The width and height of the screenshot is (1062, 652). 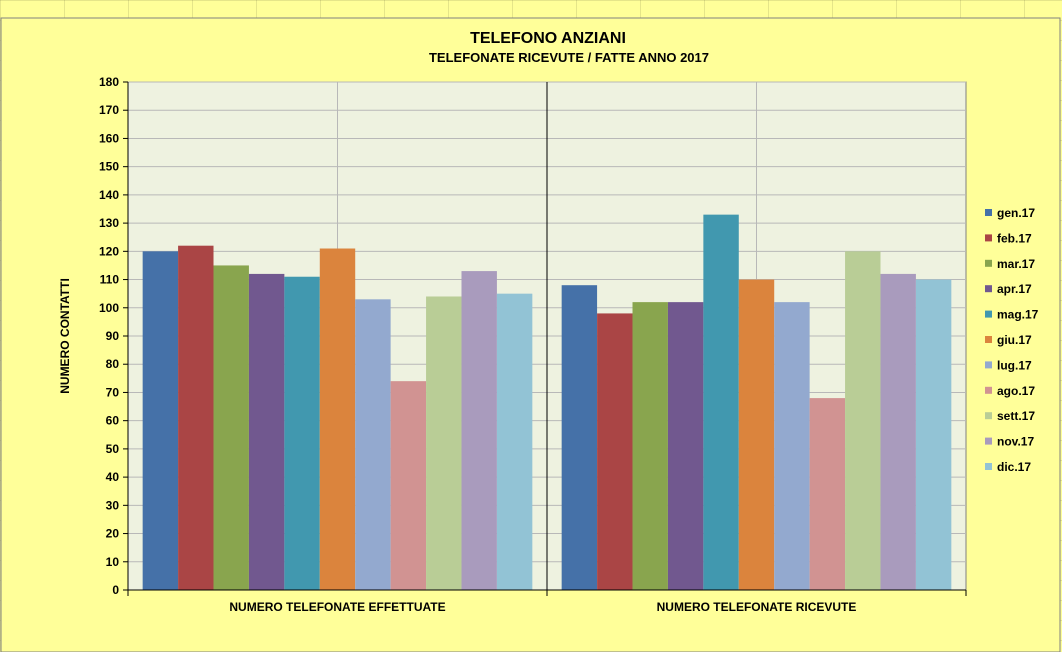 What do you see at coordinates (988, 212) in the screenshot?
I see `legend-swatch-gen.17` at bounding box center [988, 212].